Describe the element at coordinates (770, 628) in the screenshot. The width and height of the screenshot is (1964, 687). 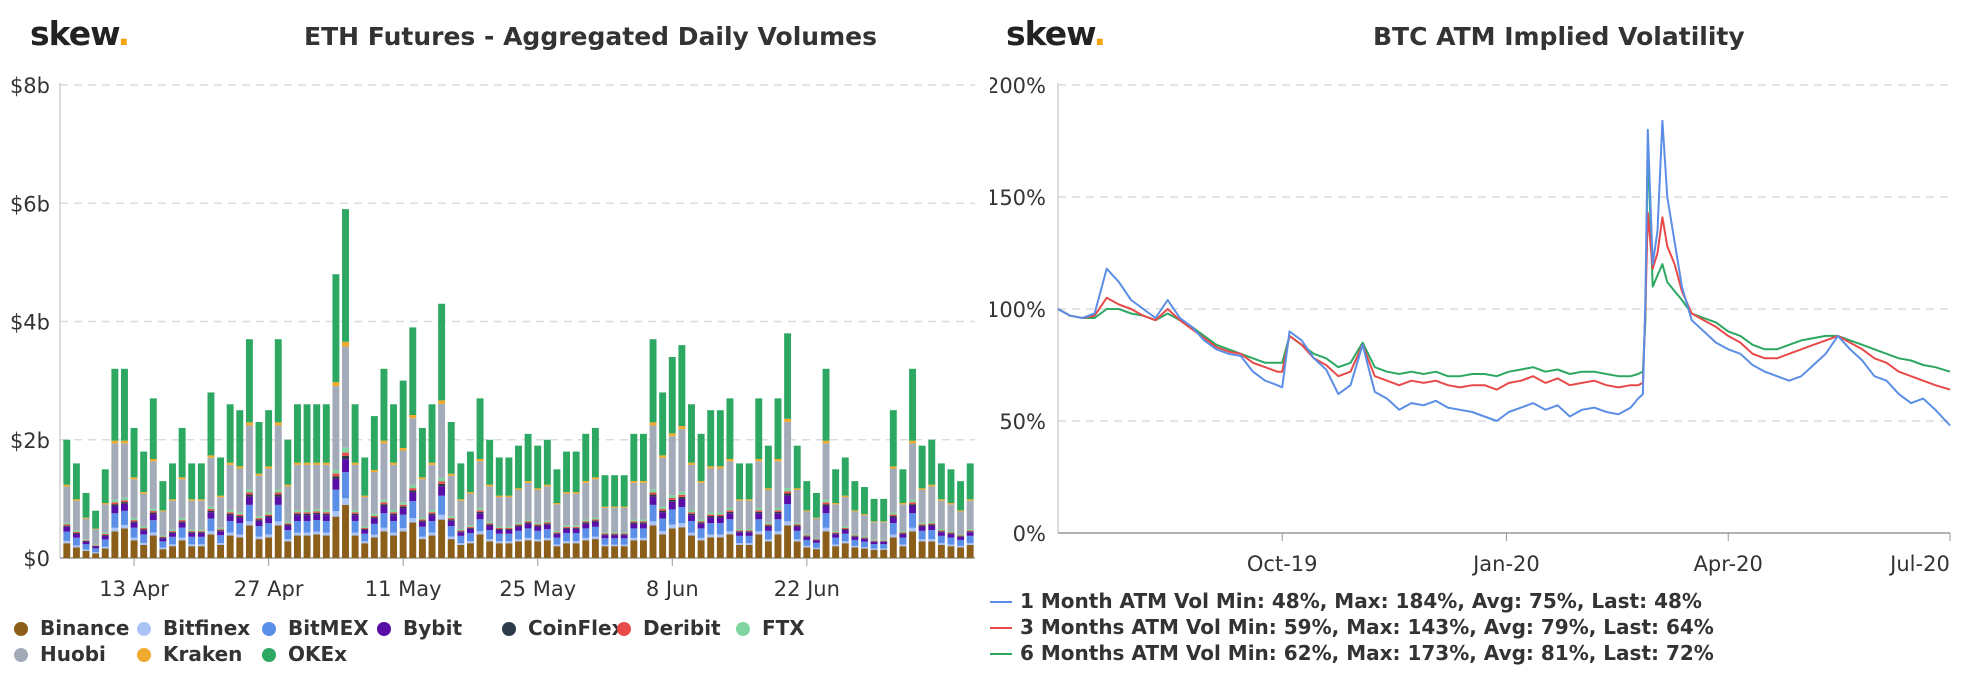
I see `legend-item-ftx: FTX` at that location.